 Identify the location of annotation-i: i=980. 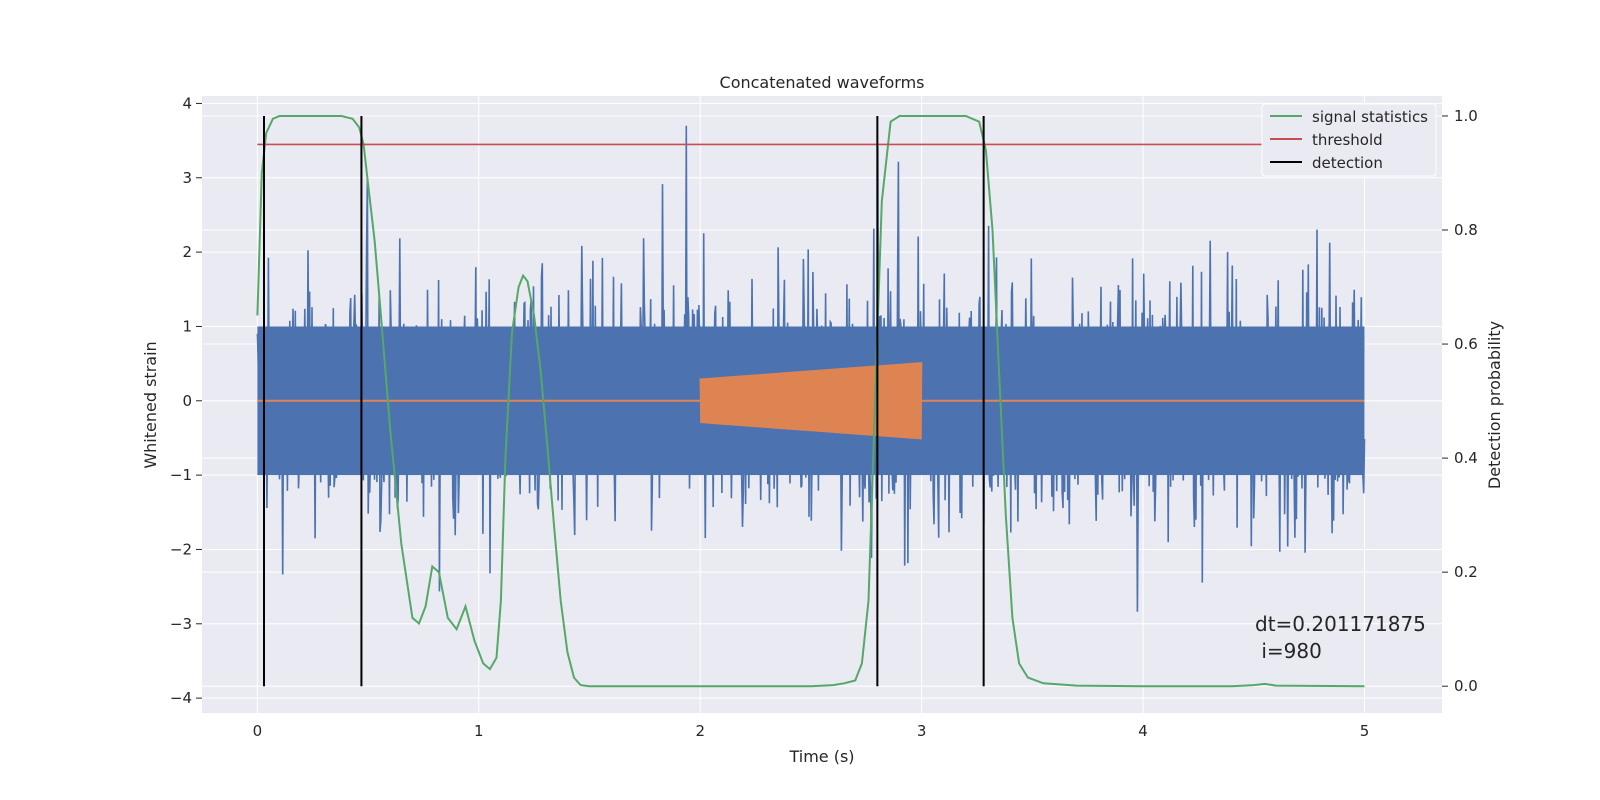
(1288, 651).